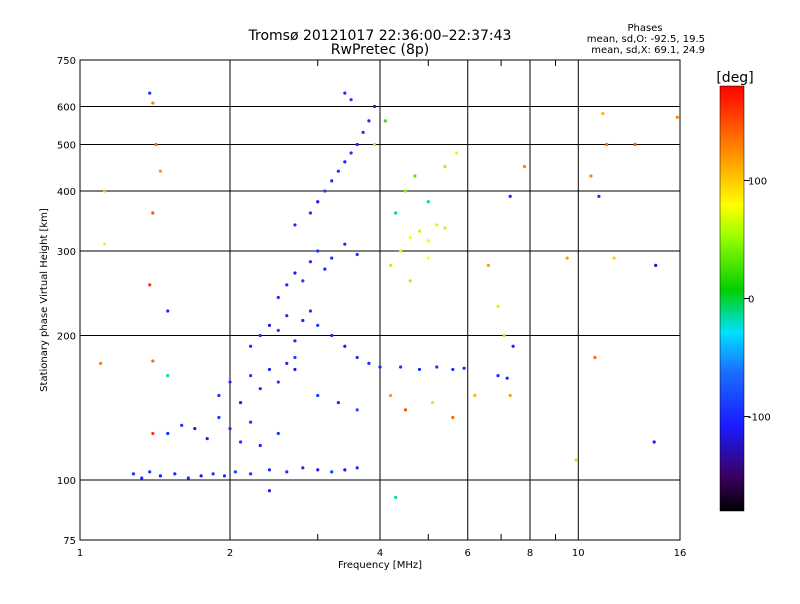 The width and height of the screenshot is (800, 604). Describe the element at coordinates (80, 553) in the screenshot. I see `x-tick-label: 1` at that location.